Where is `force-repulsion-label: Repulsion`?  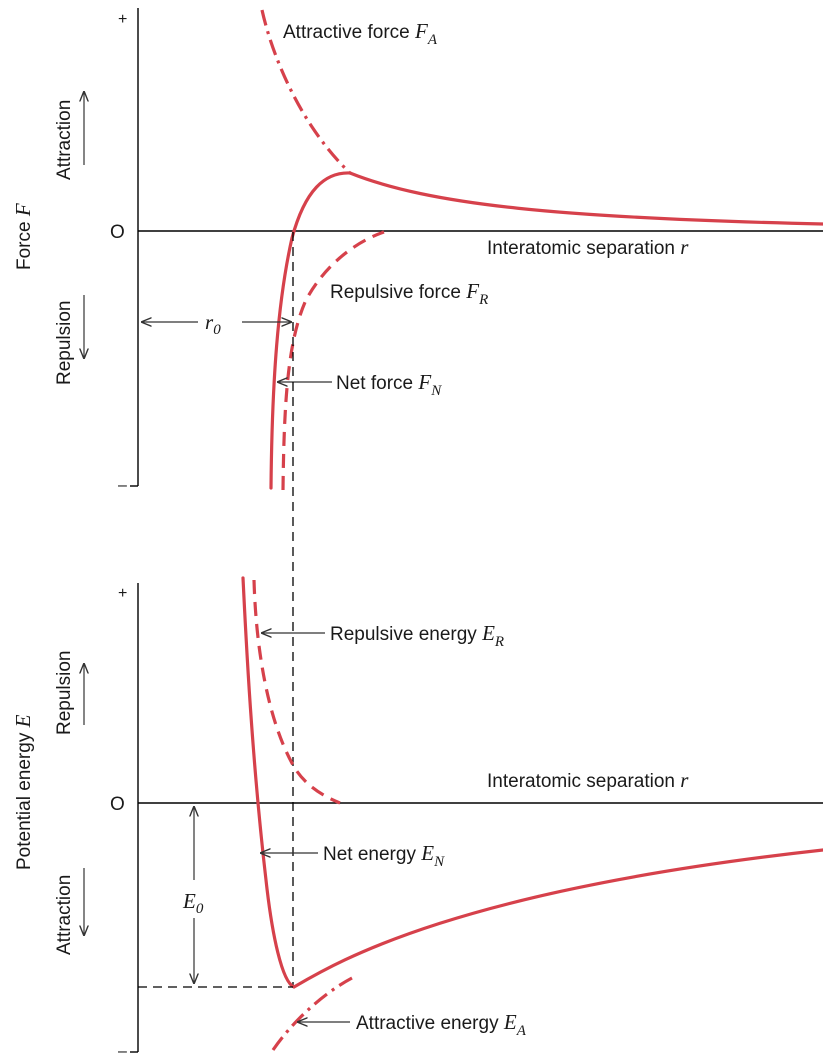 force-repulsion-label: Repulsion is located at coordinates (64, 343).